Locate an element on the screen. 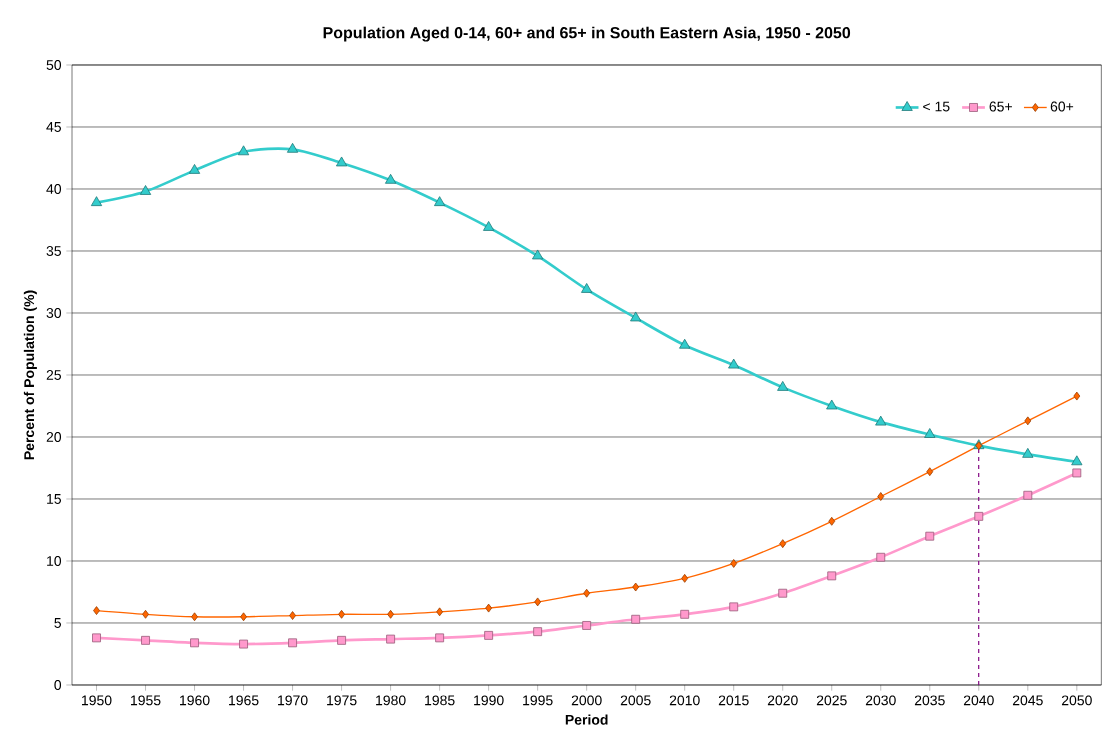 This screenshot has height=745, width=1104. x-tick-label: 2030 is located at coordinates (880, 700).